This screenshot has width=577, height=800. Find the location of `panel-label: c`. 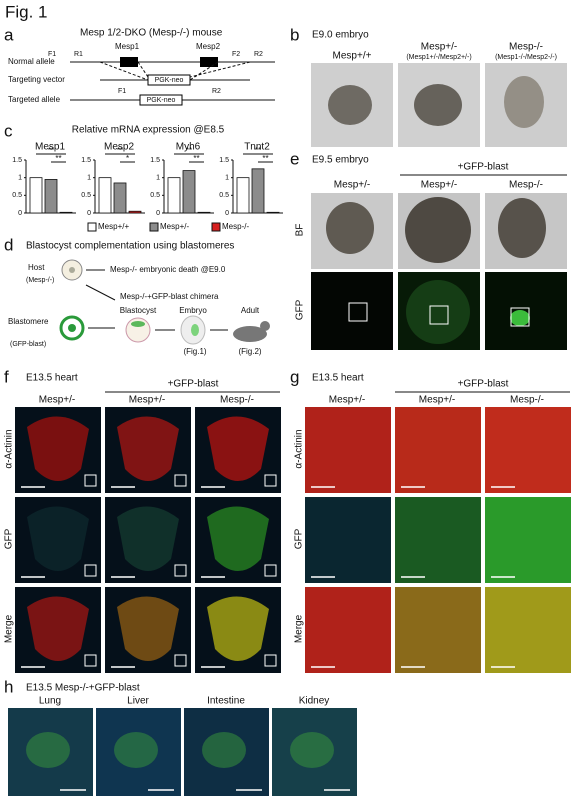

panel-label: c is located at coordinates (8, 130).